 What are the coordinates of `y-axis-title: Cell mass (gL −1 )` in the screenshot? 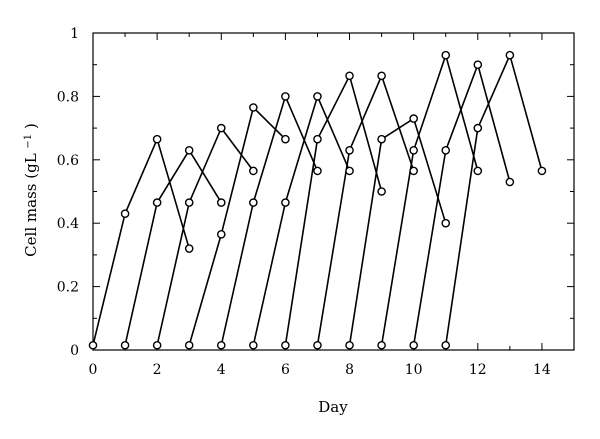 It's located at (31, 190).